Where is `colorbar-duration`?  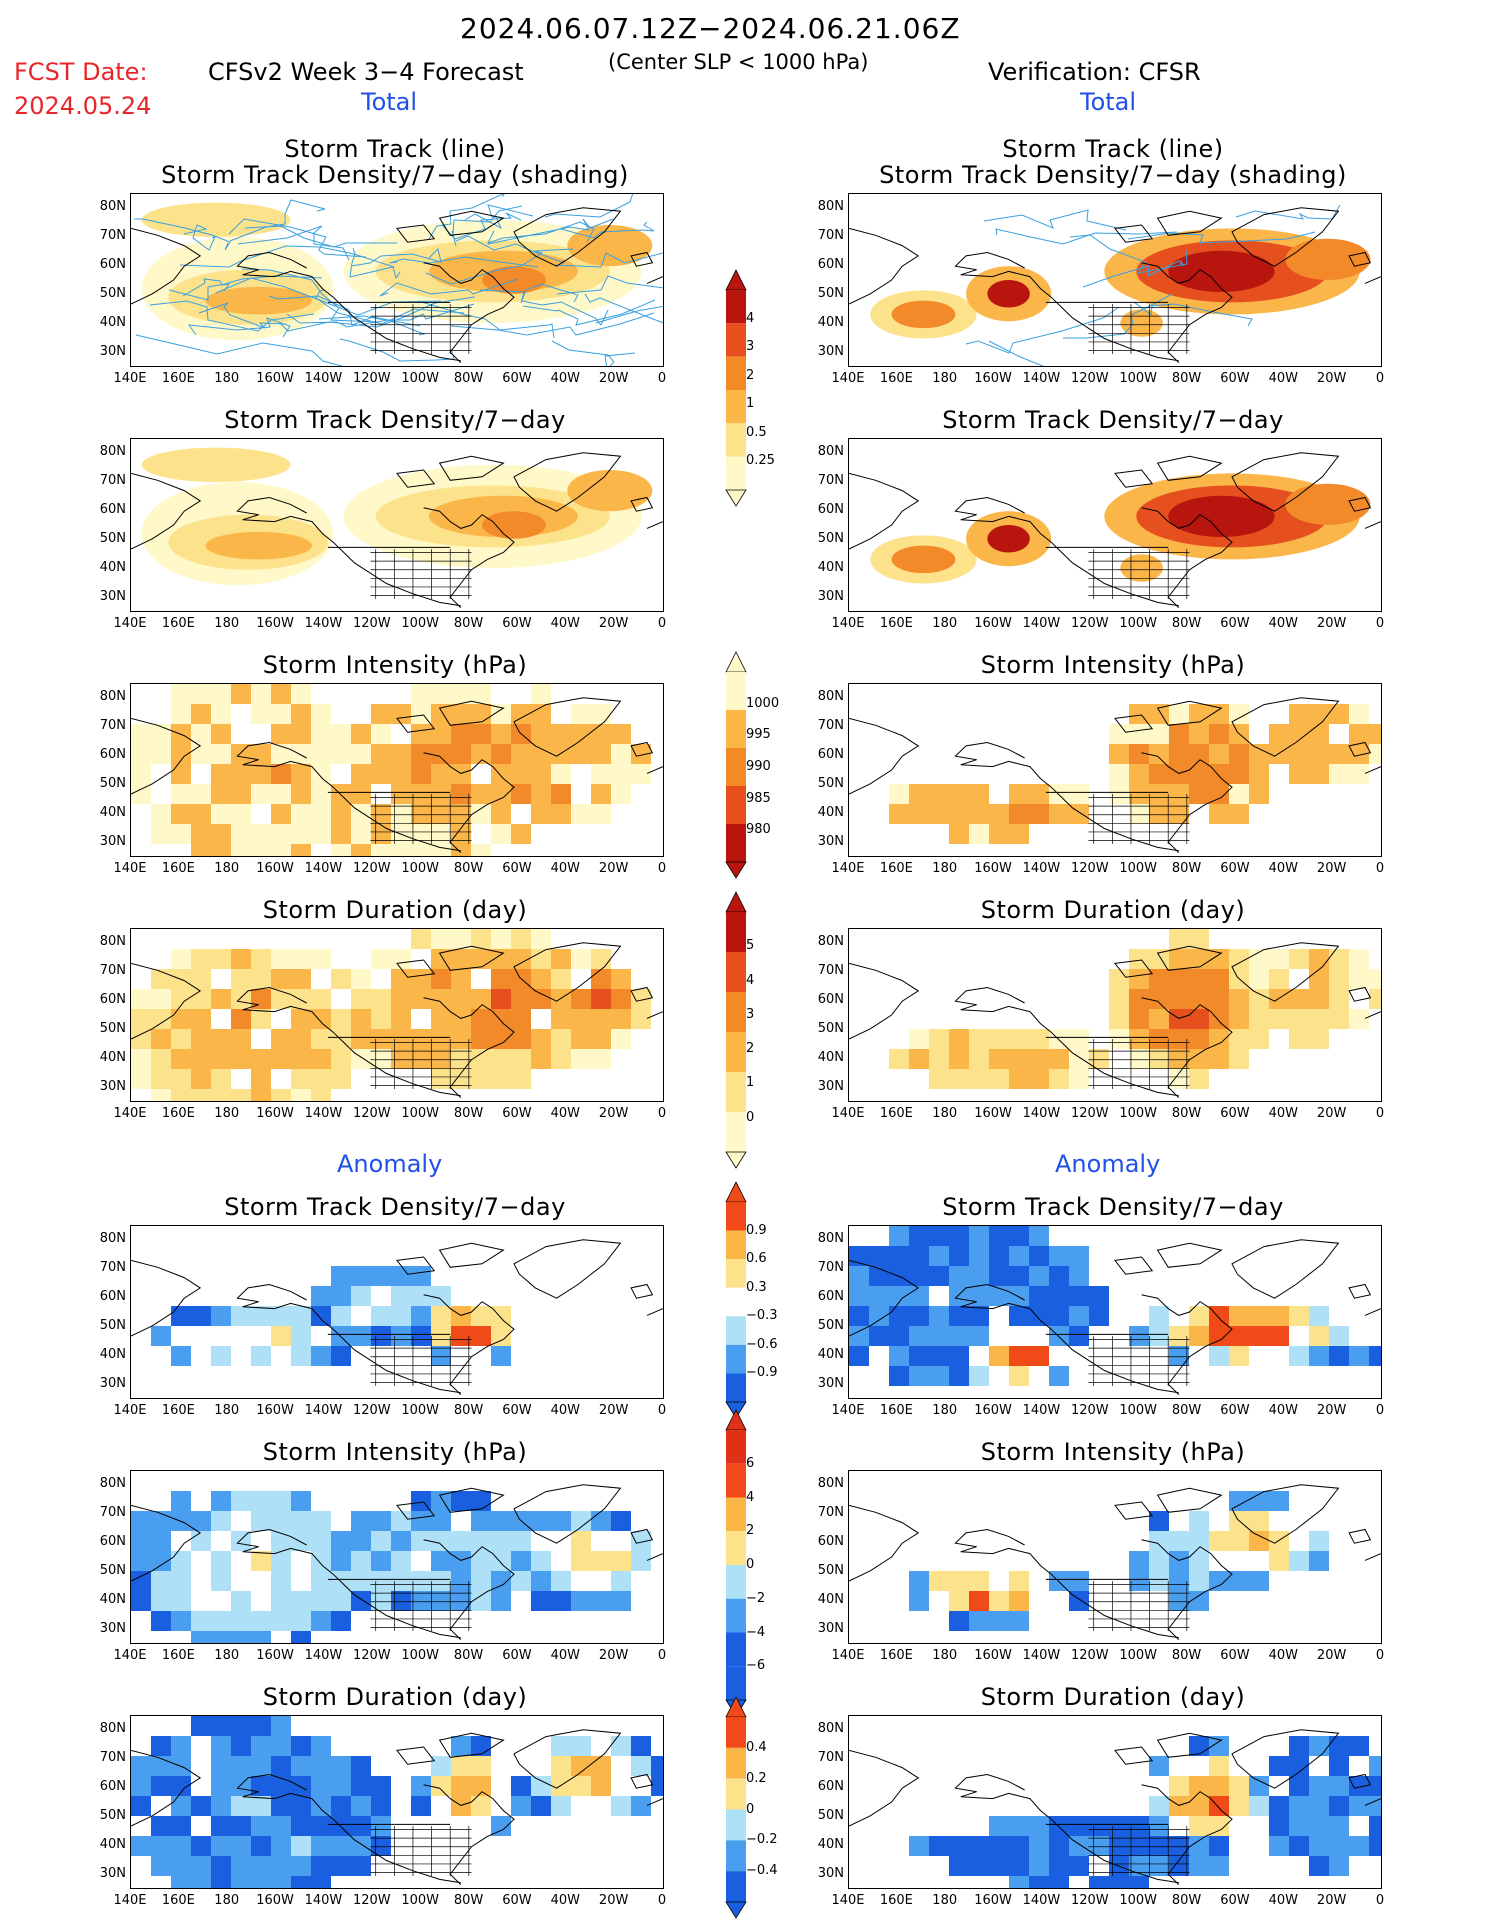
colorbar-duration is located at coordinates (736, 1032).